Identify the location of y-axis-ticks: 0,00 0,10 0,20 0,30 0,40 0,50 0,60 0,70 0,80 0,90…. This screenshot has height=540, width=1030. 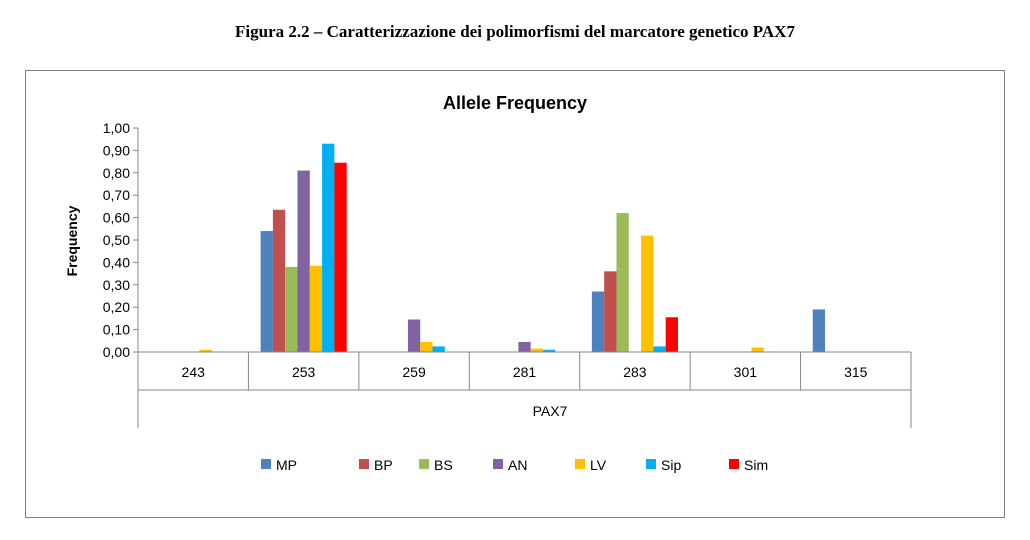
(120, 240).